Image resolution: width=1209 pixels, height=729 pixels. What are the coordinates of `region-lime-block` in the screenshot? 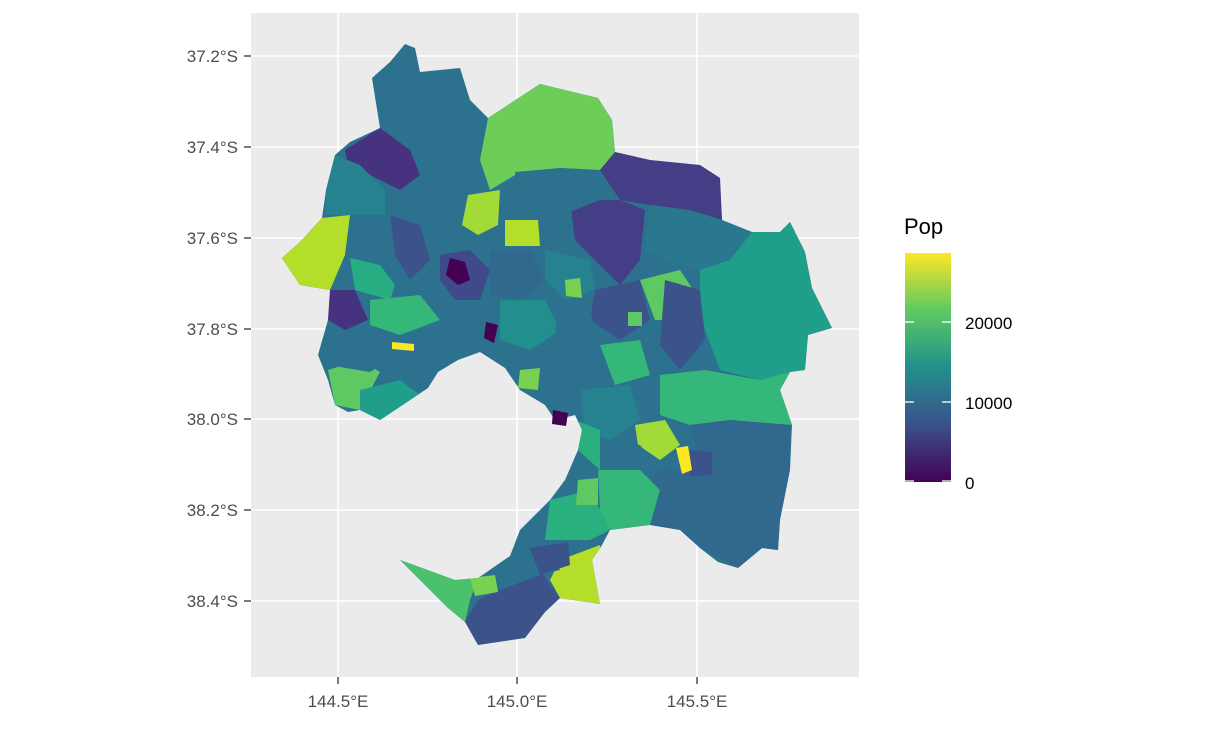 It's located at (522, 233).